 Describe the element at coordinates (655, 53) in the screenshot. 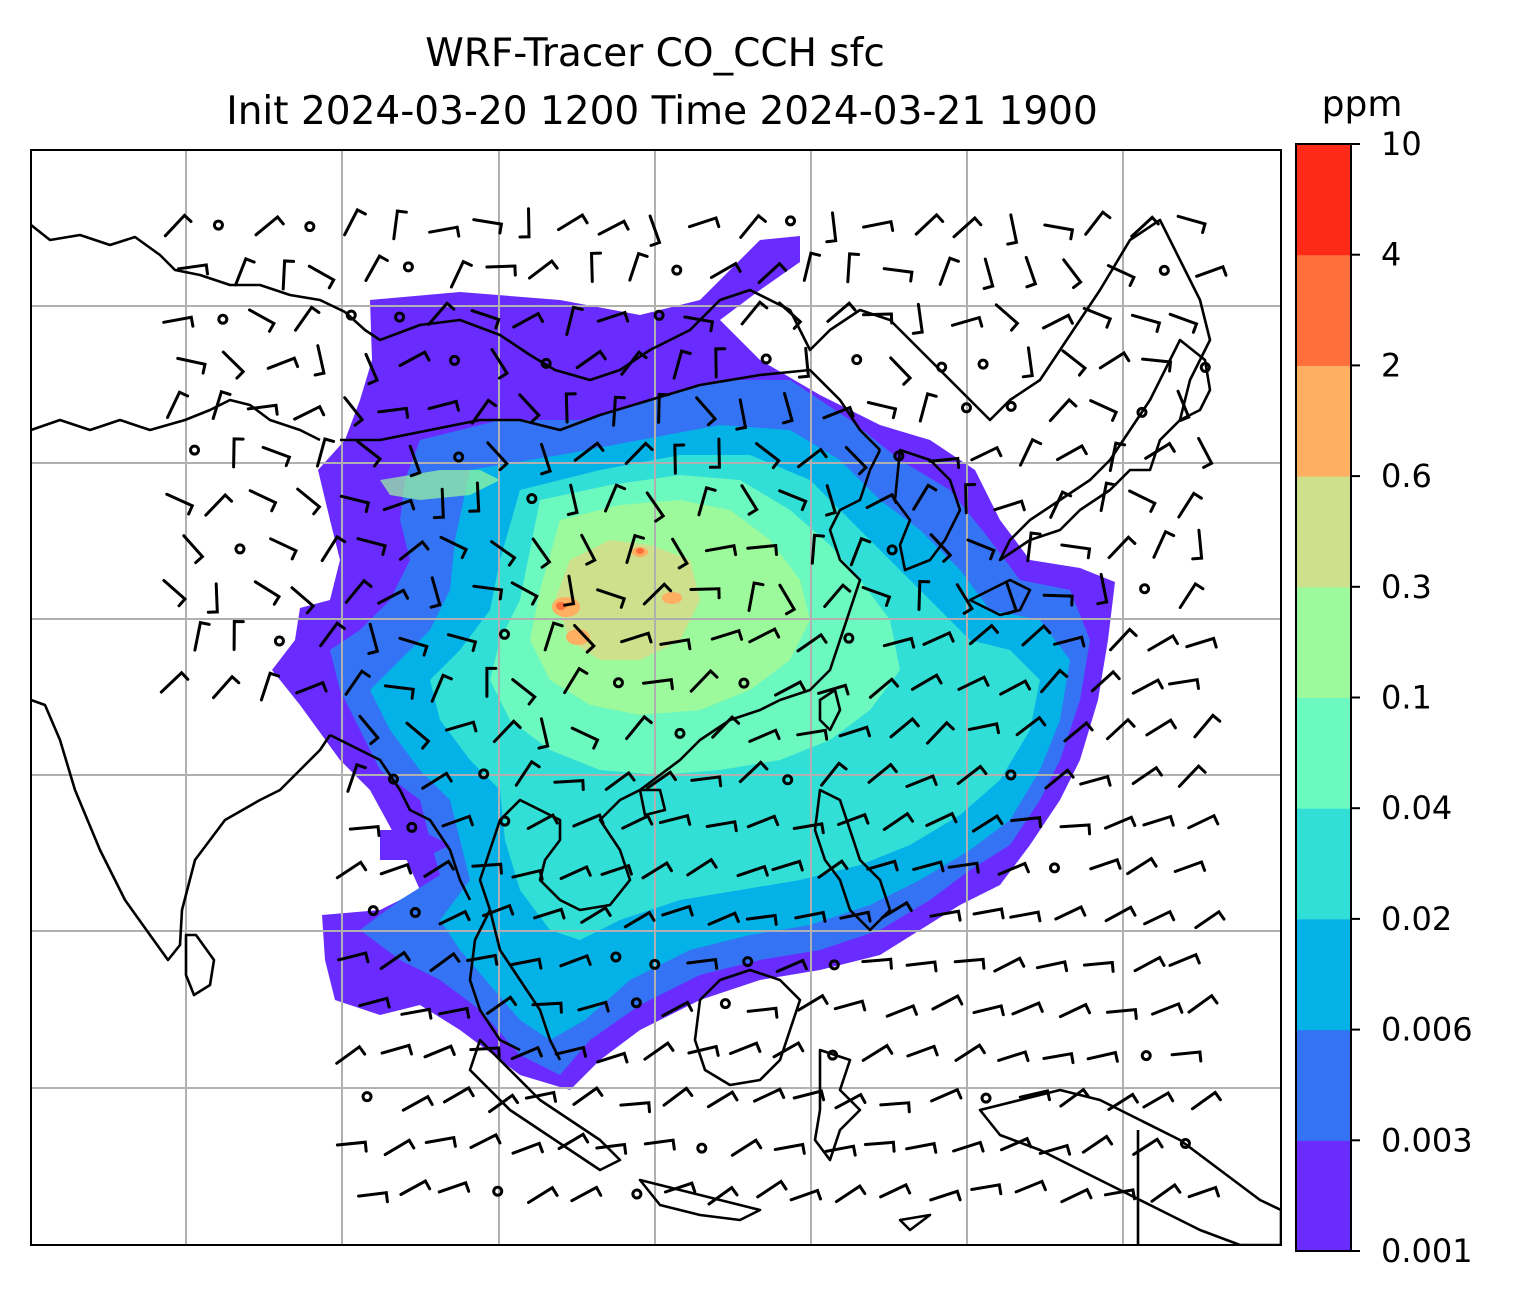

I see `figure-title-line1: WRF-Tracer CO_CCH sfc` at that location.